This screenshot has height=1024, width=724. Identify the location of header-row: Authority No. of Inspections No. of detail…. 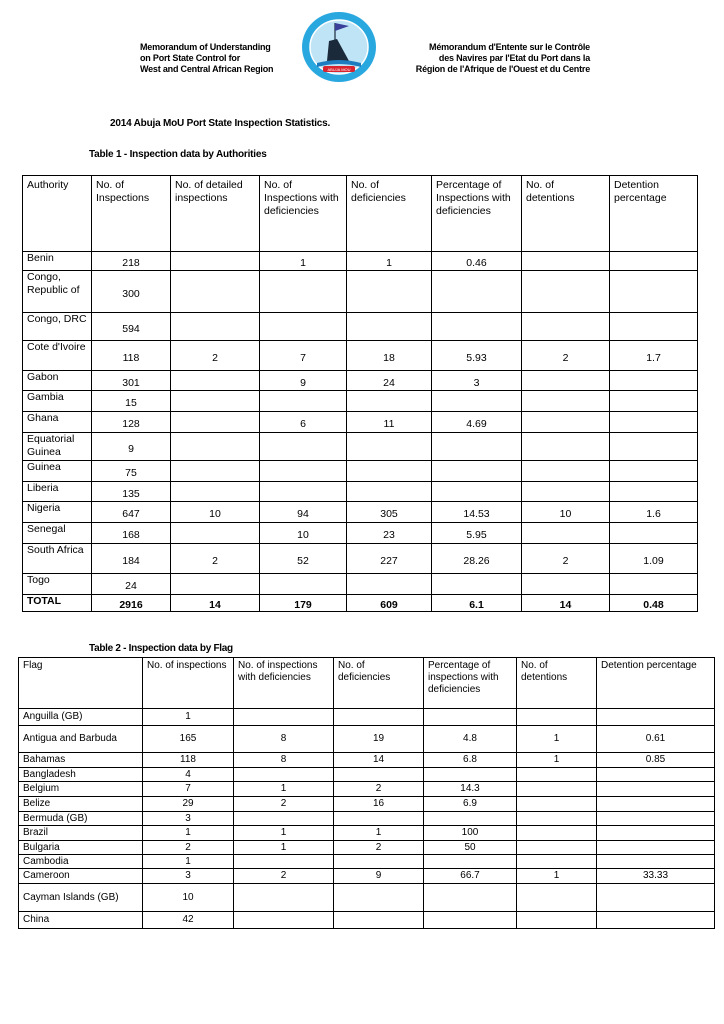
(360, 213).